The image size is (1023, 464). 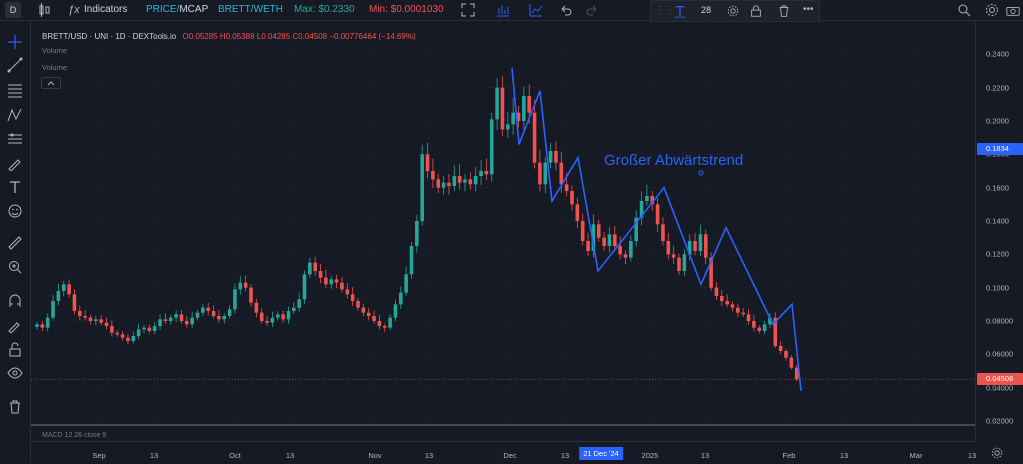 What do you see at coordinates (536, 10) in the screenshot?
I see `chart-type-icon` at bounding box center [536, 10].